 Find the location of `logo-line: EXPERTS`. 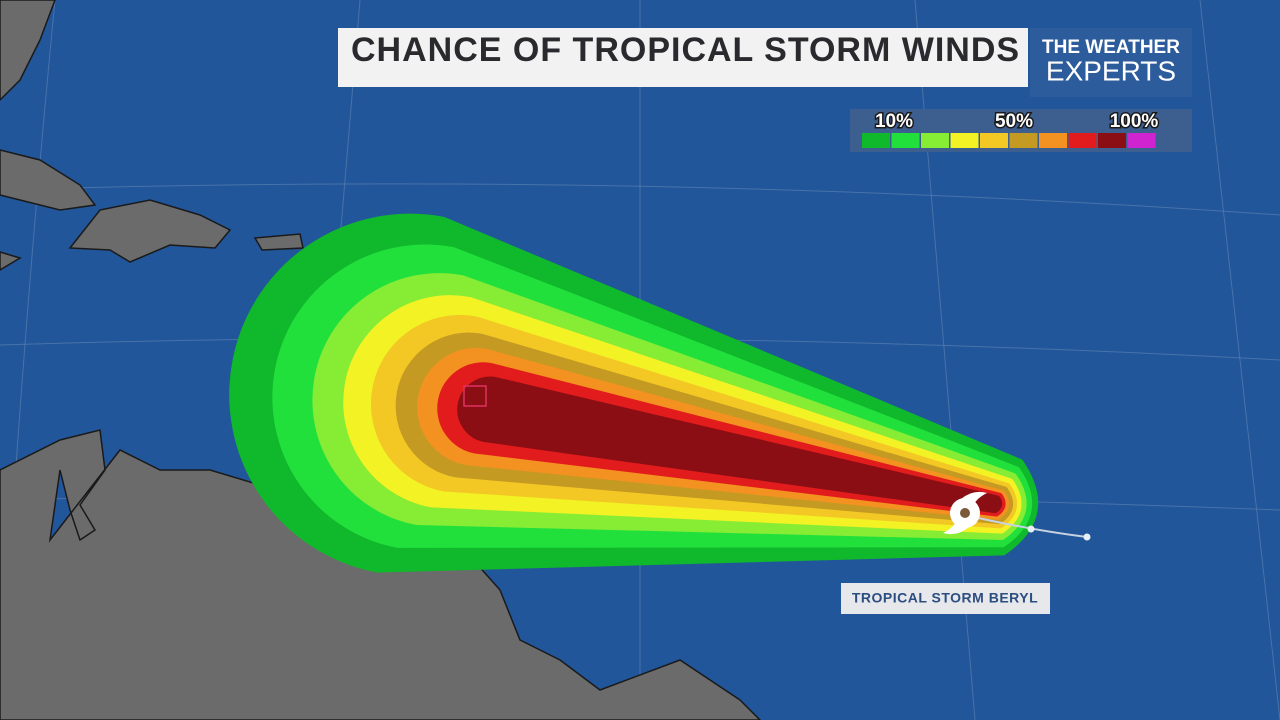

logo-line: EXPERTS is located at coordinates (1111, 70).